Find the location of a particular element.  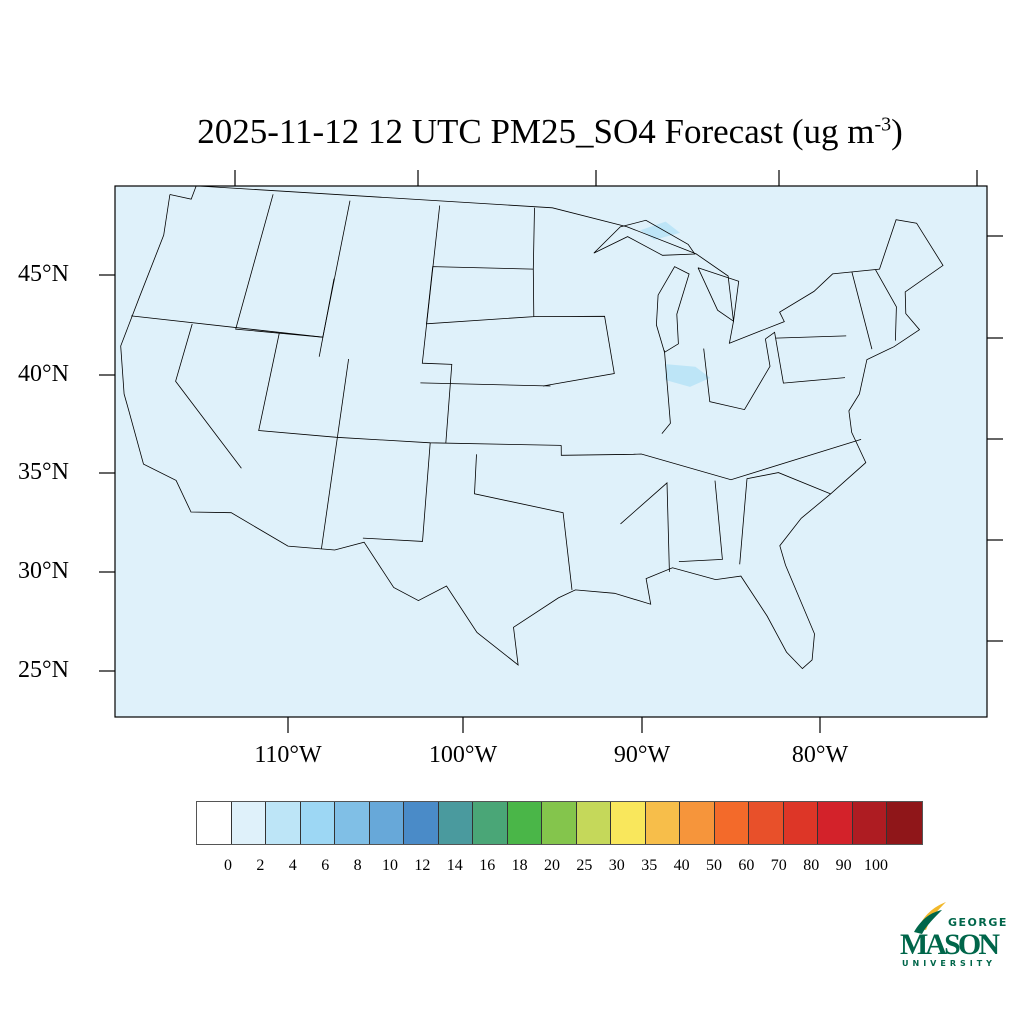

colorbar-label: 70 is located at coordinates (778, 865).